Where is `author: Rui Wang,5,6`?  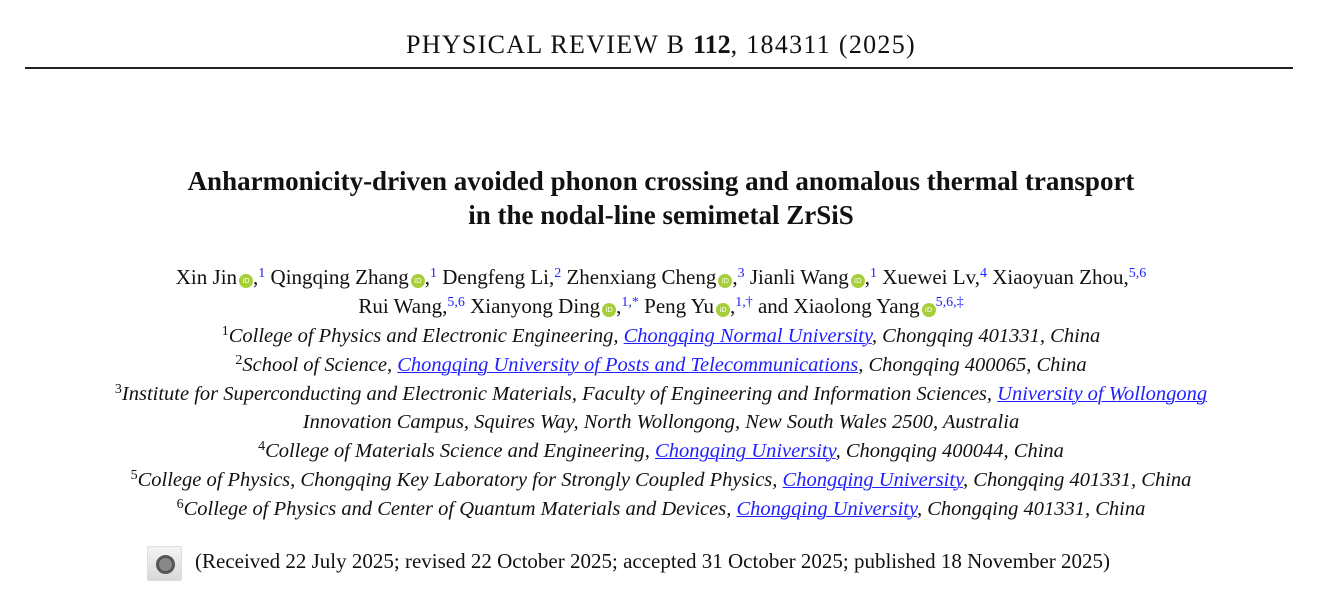 author: Rui Wang,5,6 is located at coordinates (411, 306).